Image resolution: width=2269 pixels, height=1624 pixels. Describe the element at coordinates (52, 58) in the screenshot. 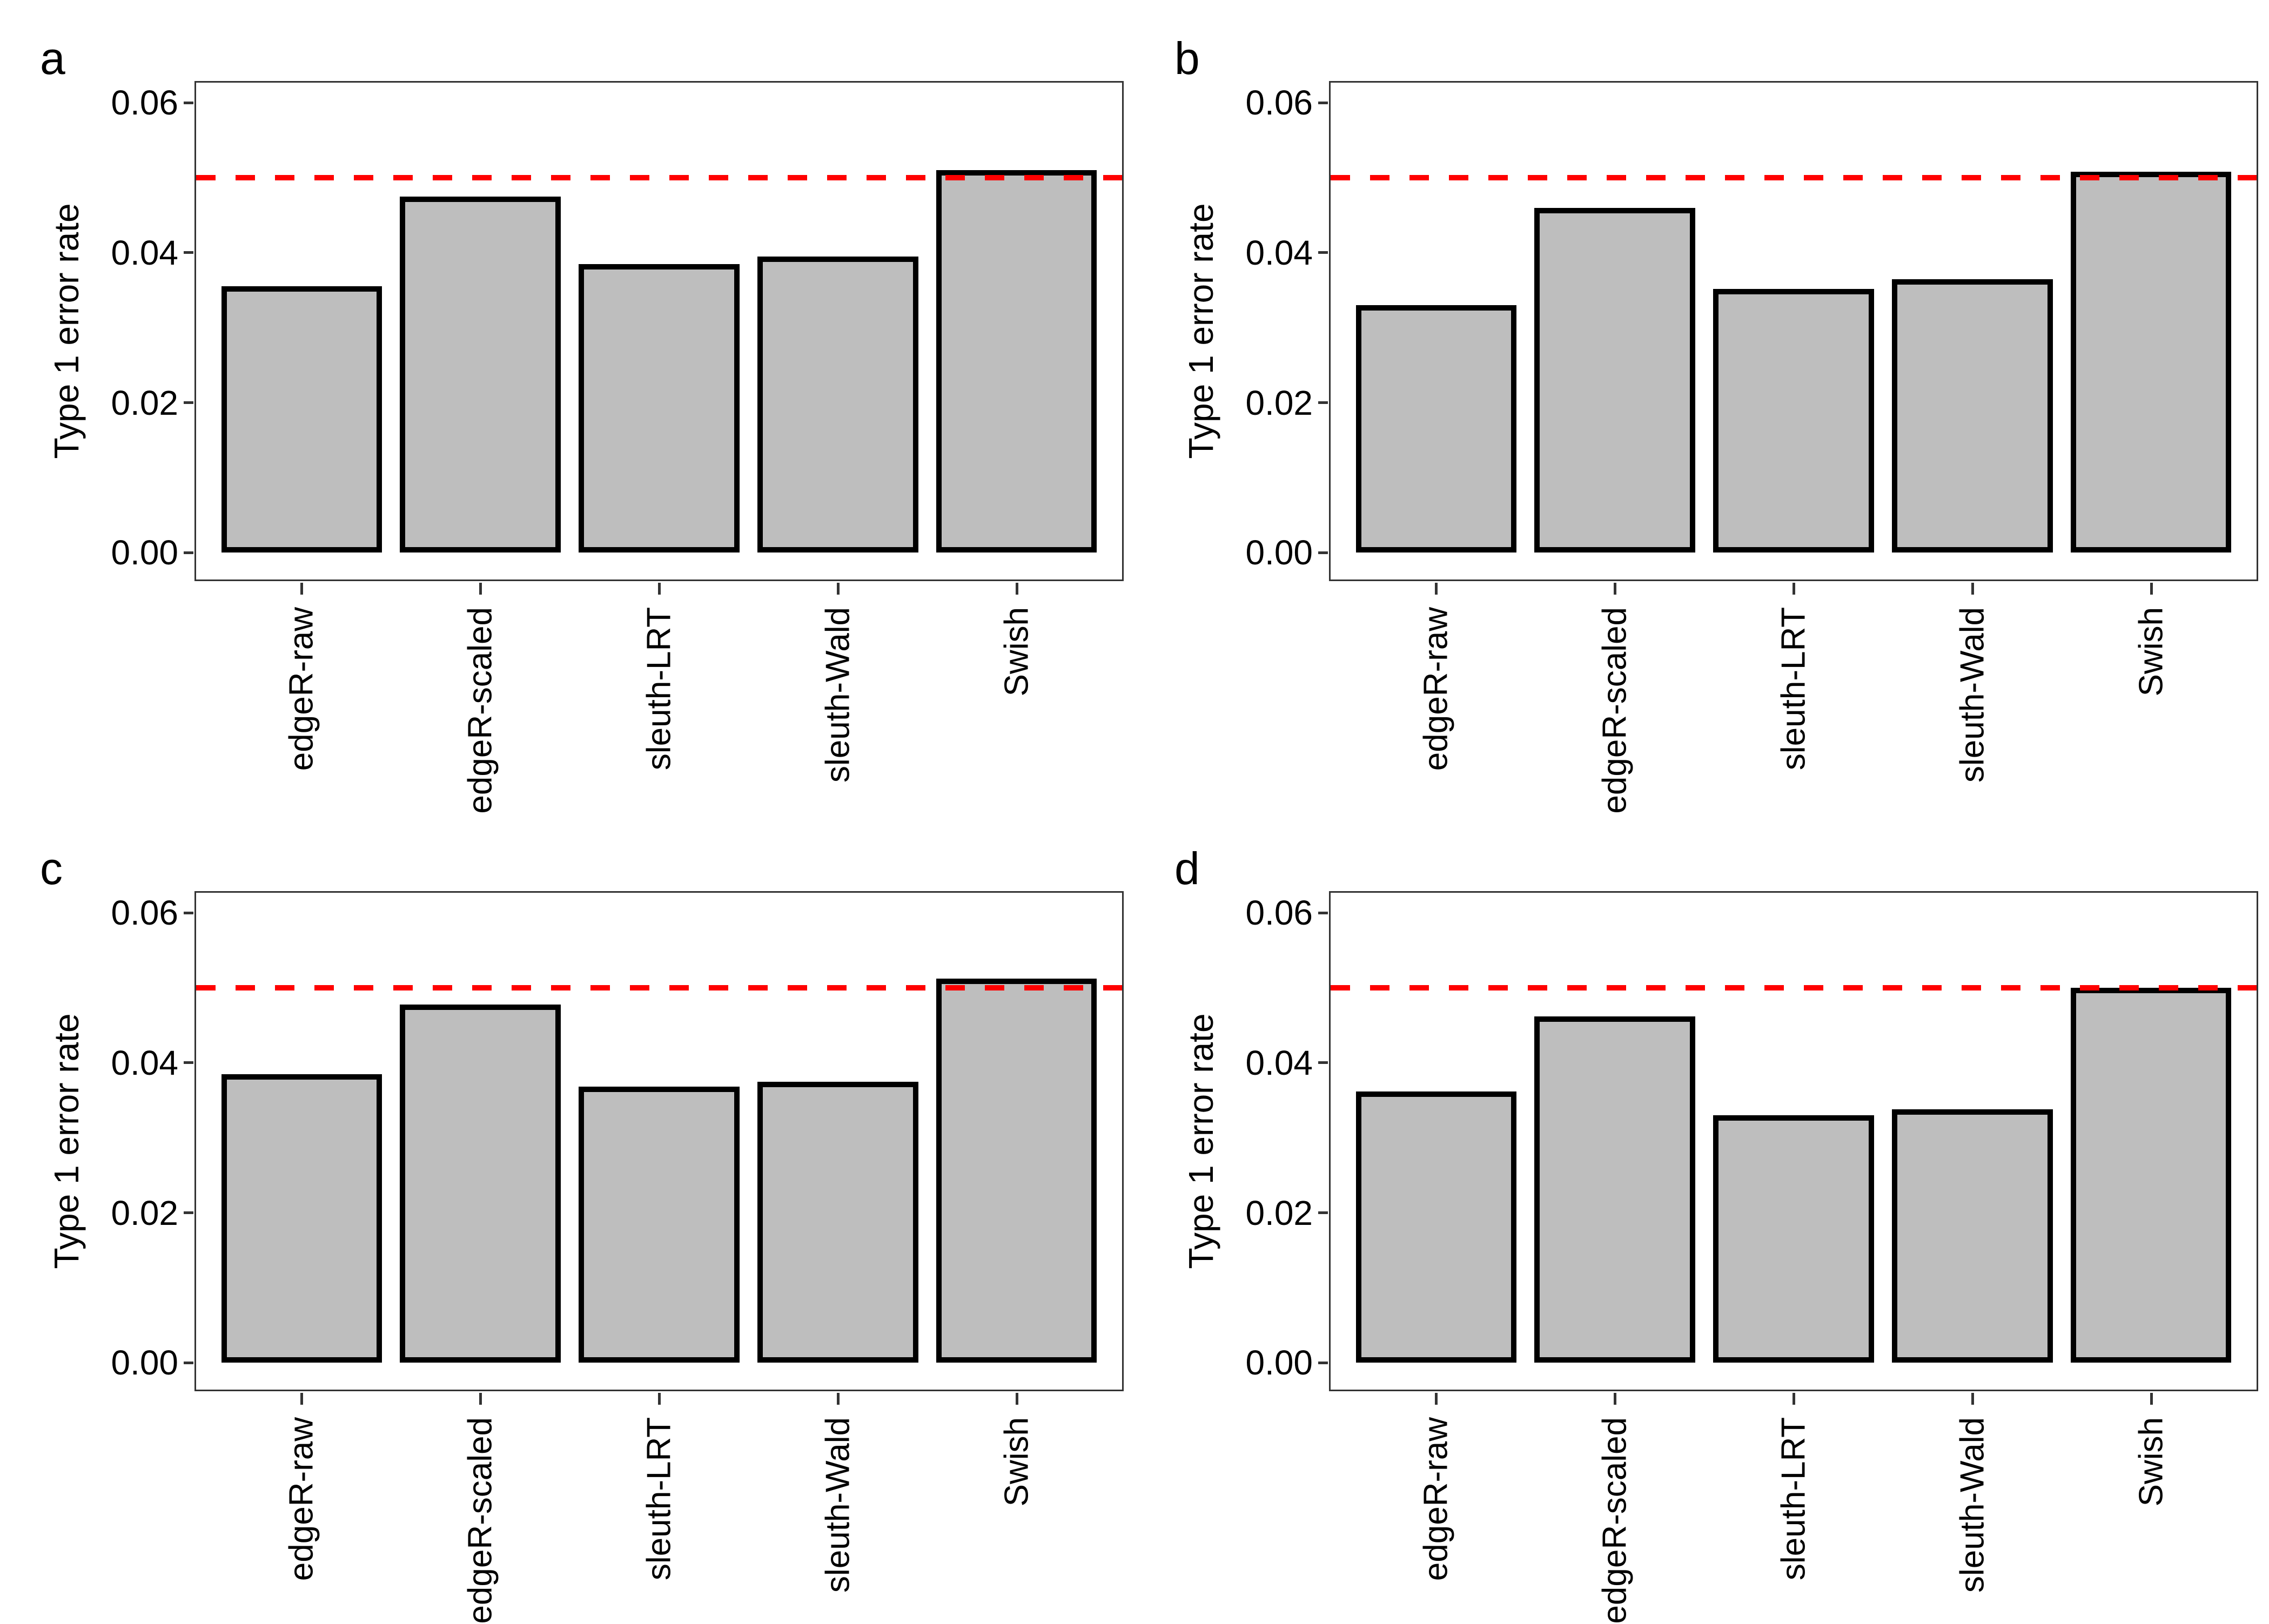

I see `panel-letter-a: a` at that location.